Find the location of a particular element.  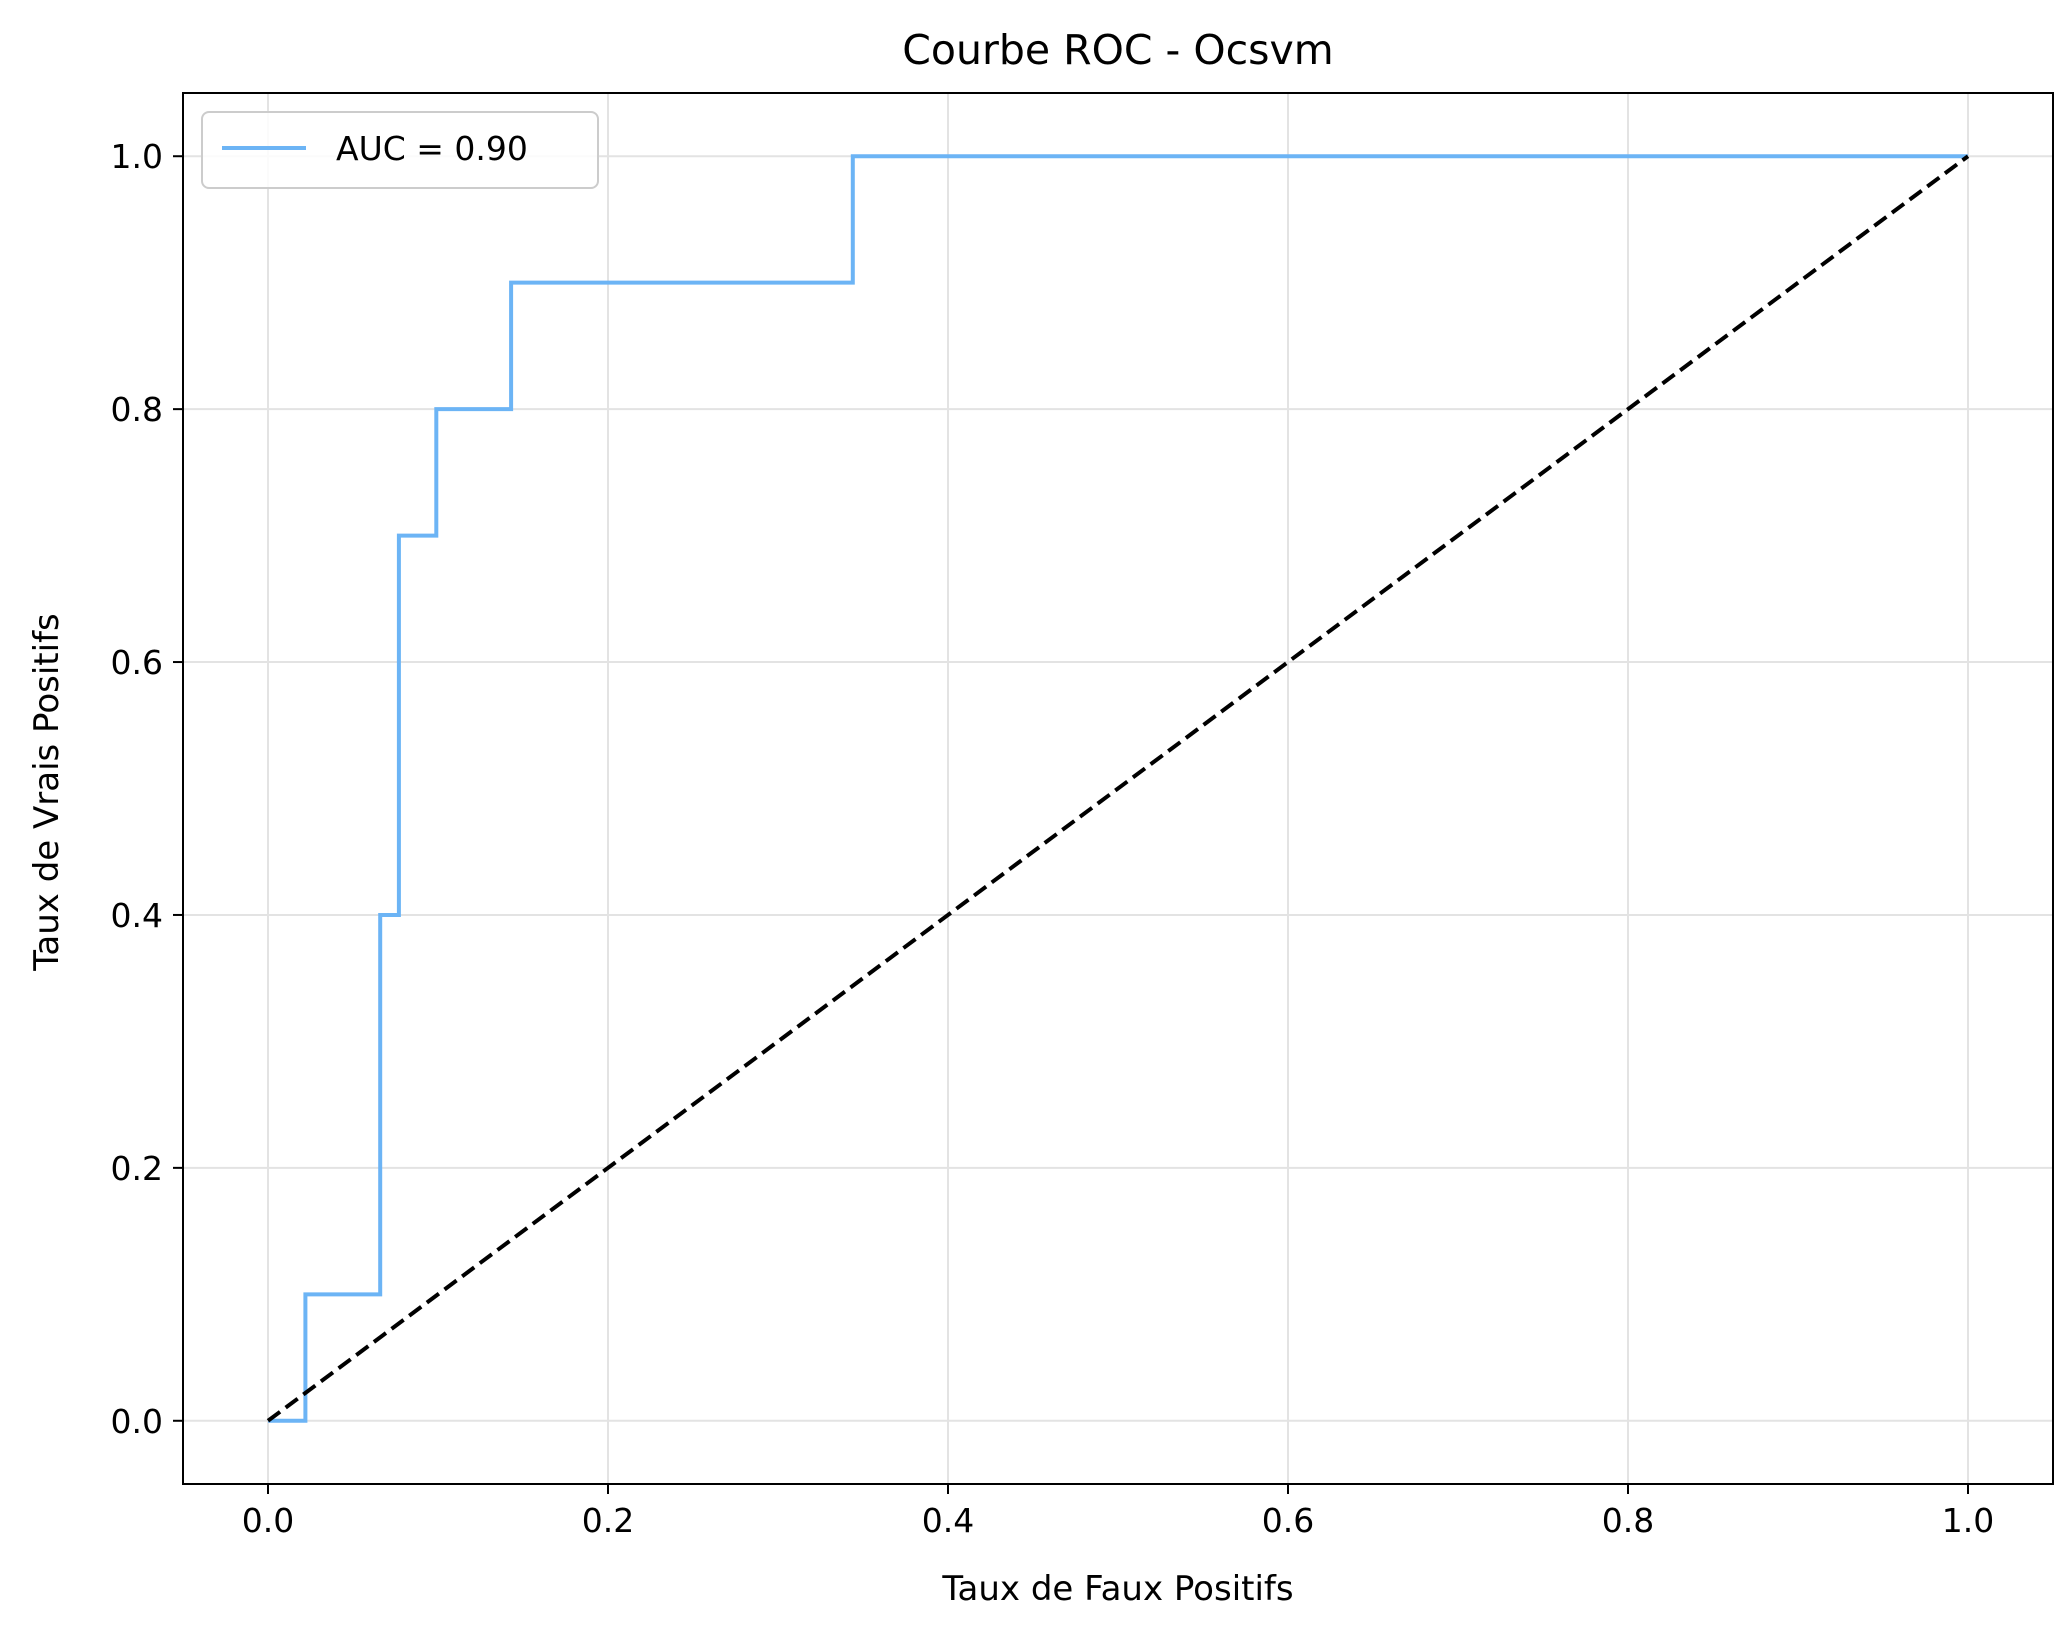

y-tick-label: 0.2 is located at coordinates (137, 1168).